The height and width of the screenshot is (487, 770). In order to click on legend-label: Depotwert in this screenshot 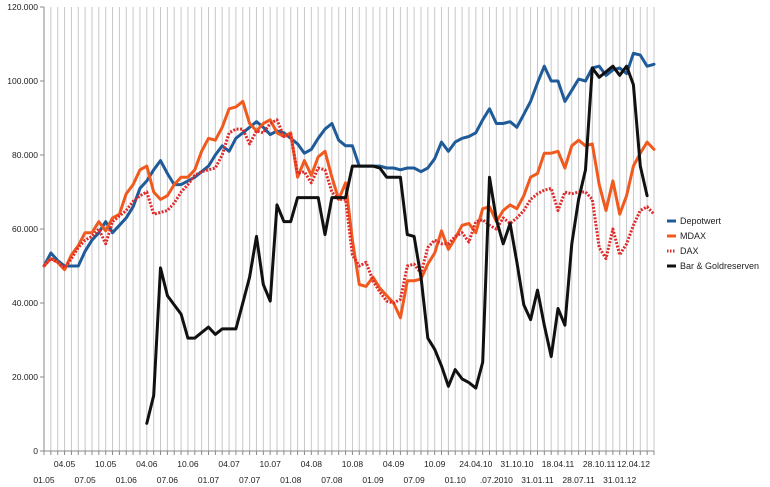, I will do `click(701, 221)`.